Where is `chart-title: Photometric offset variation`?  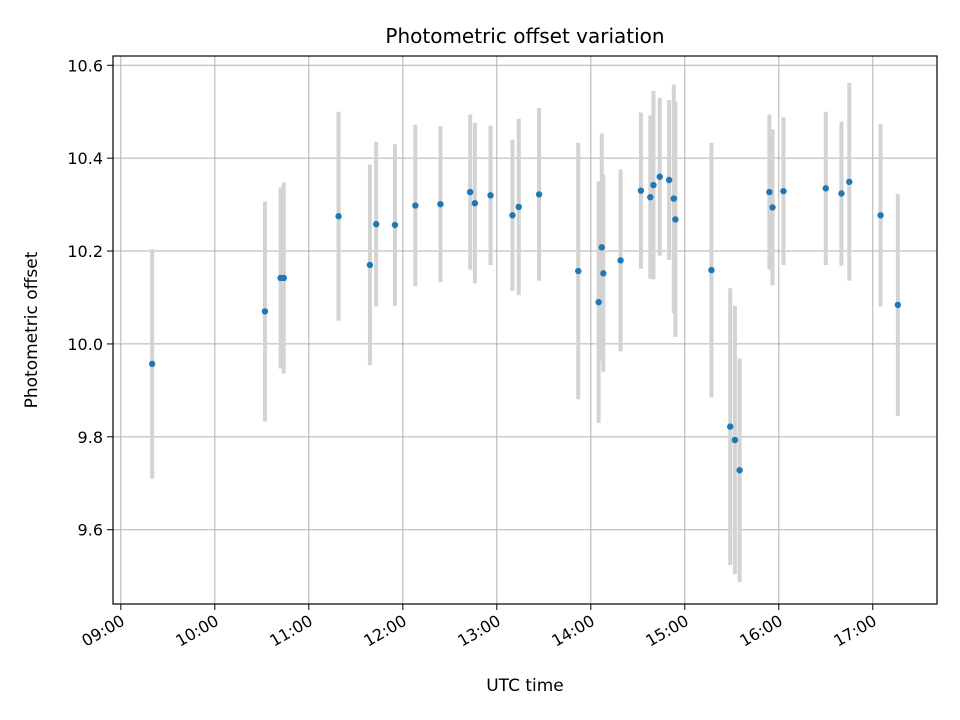 chart-title: Photometric offset variation is located at coordinates (524, 36).